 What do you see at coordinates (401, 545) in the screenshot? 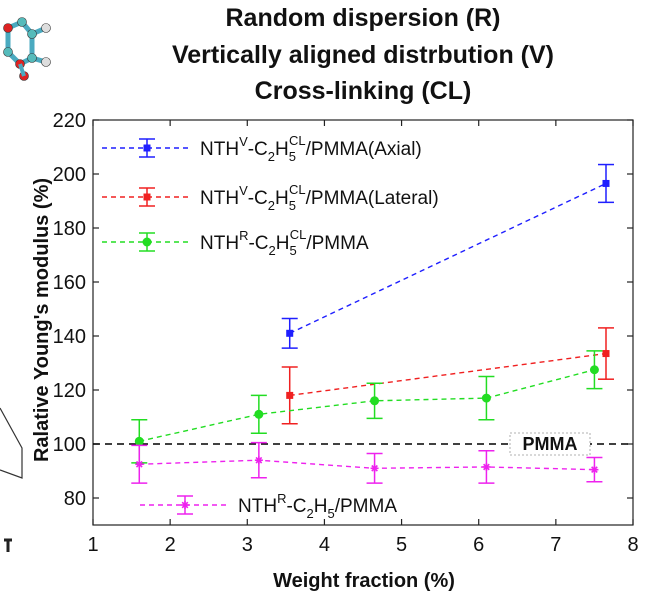
I see `x-tick-label: 5` at bounding box center [401, 545].